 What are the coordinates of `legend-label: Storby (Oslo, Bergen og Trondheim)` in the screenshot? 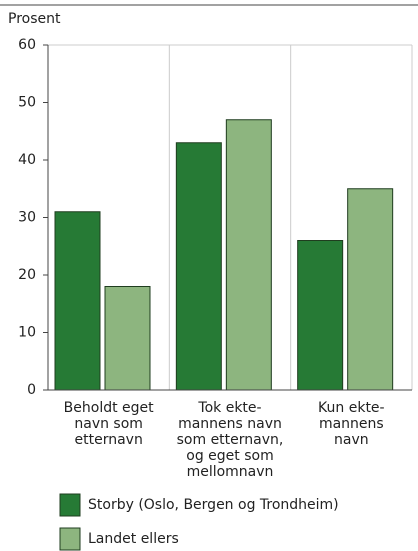 It's located at (213, 505).